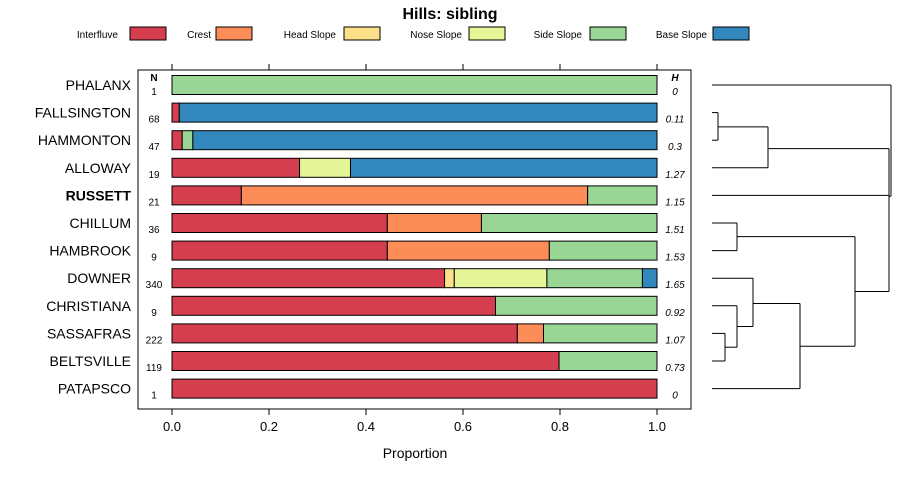 This screenshot has height=480, width=900. Describe the element at coordinates (100, 223) in the screenshot. I see `row-label-chillum: CHILLUM` at that location.